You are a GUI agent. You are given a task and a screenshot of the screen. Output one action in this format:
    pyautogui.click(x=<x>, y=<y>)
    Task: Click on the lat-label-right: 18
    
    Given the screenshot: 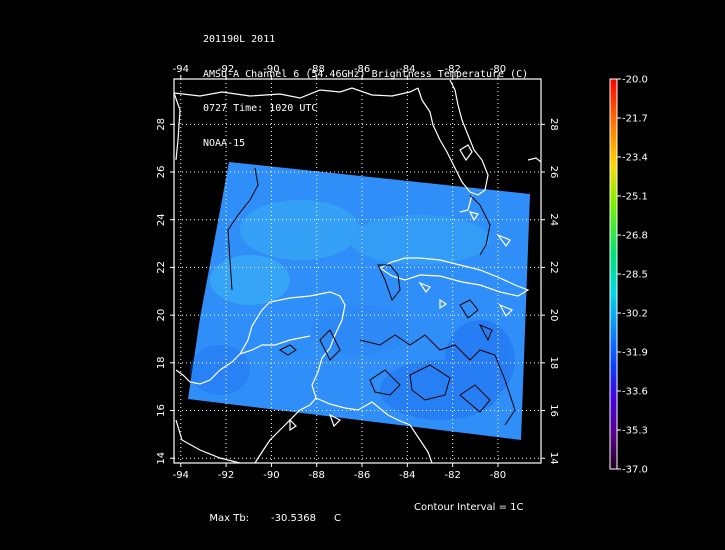 What is the action you would take?
    pyautogui.click(x=553, y=362)
    